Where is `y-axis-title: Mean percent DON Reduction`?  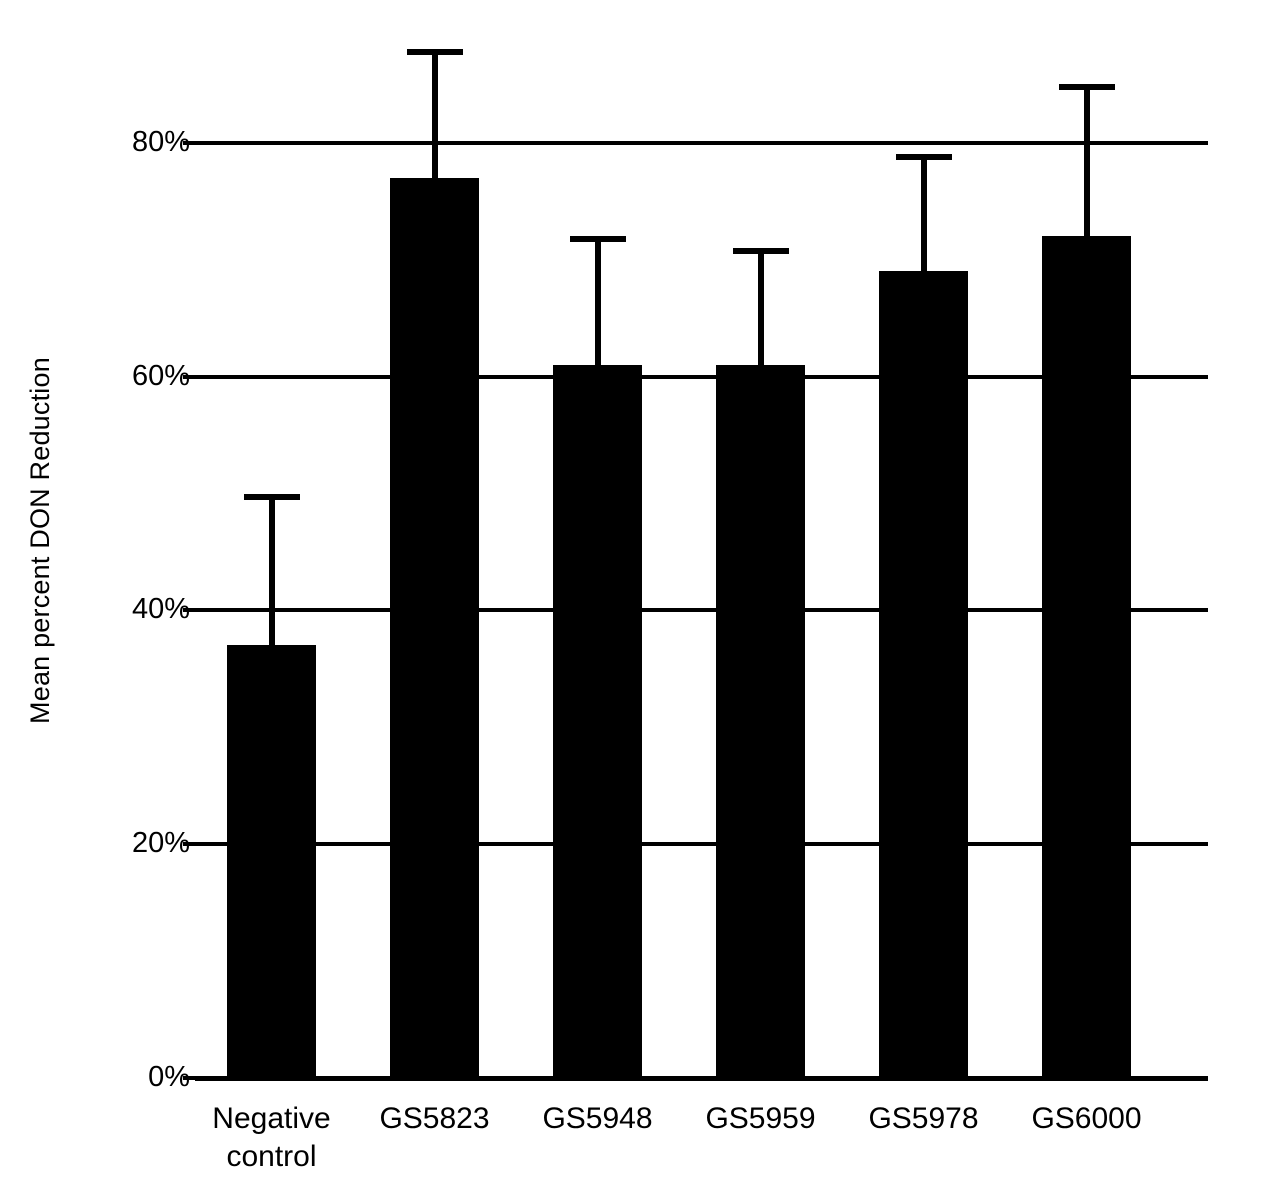
y-axis-title: Mean percent DON Reduction is located at coordinates (40, 540).